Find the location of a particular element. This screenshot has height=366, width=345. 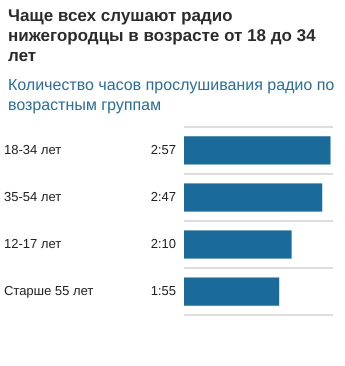

data-label: 2:57 is located at coordinates (163, 149).